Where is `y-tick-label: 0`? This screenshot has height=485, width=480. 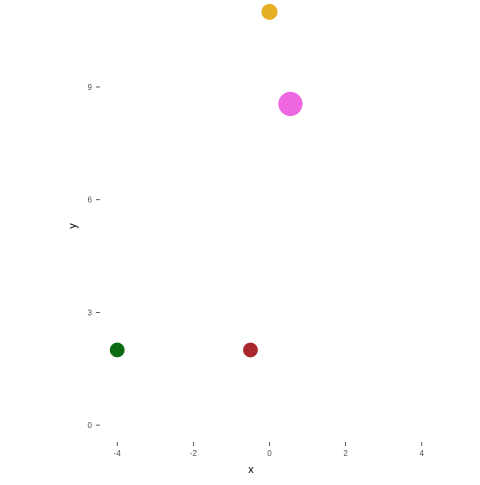 y-tick-label: 0 is located at coordinates (90, 425).